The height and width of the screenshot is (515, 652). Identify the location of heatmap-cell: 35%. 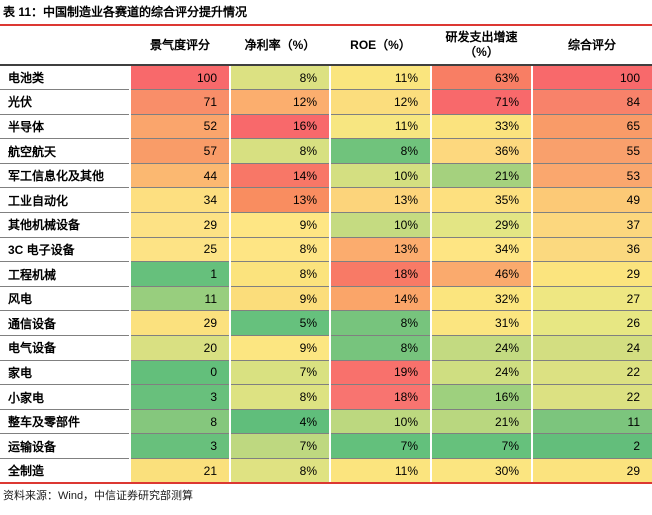
(481, 200).